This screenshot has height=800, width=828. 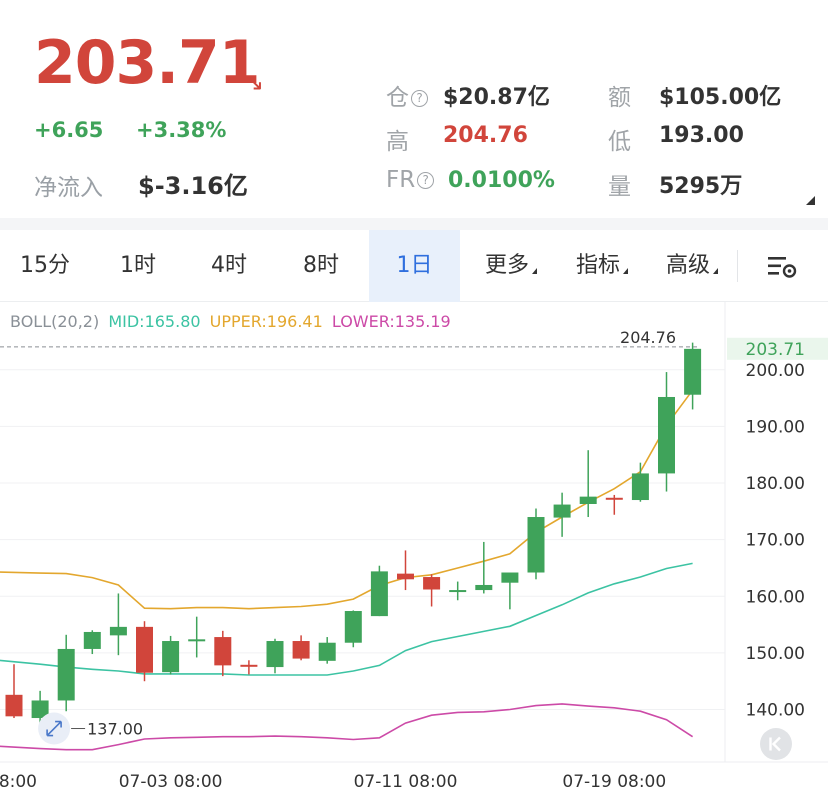 What do you see at coordinates (501, 180) in the screenshot?
I see `funding-rate-value: 0.0100%` at bounding box center [501, 180].